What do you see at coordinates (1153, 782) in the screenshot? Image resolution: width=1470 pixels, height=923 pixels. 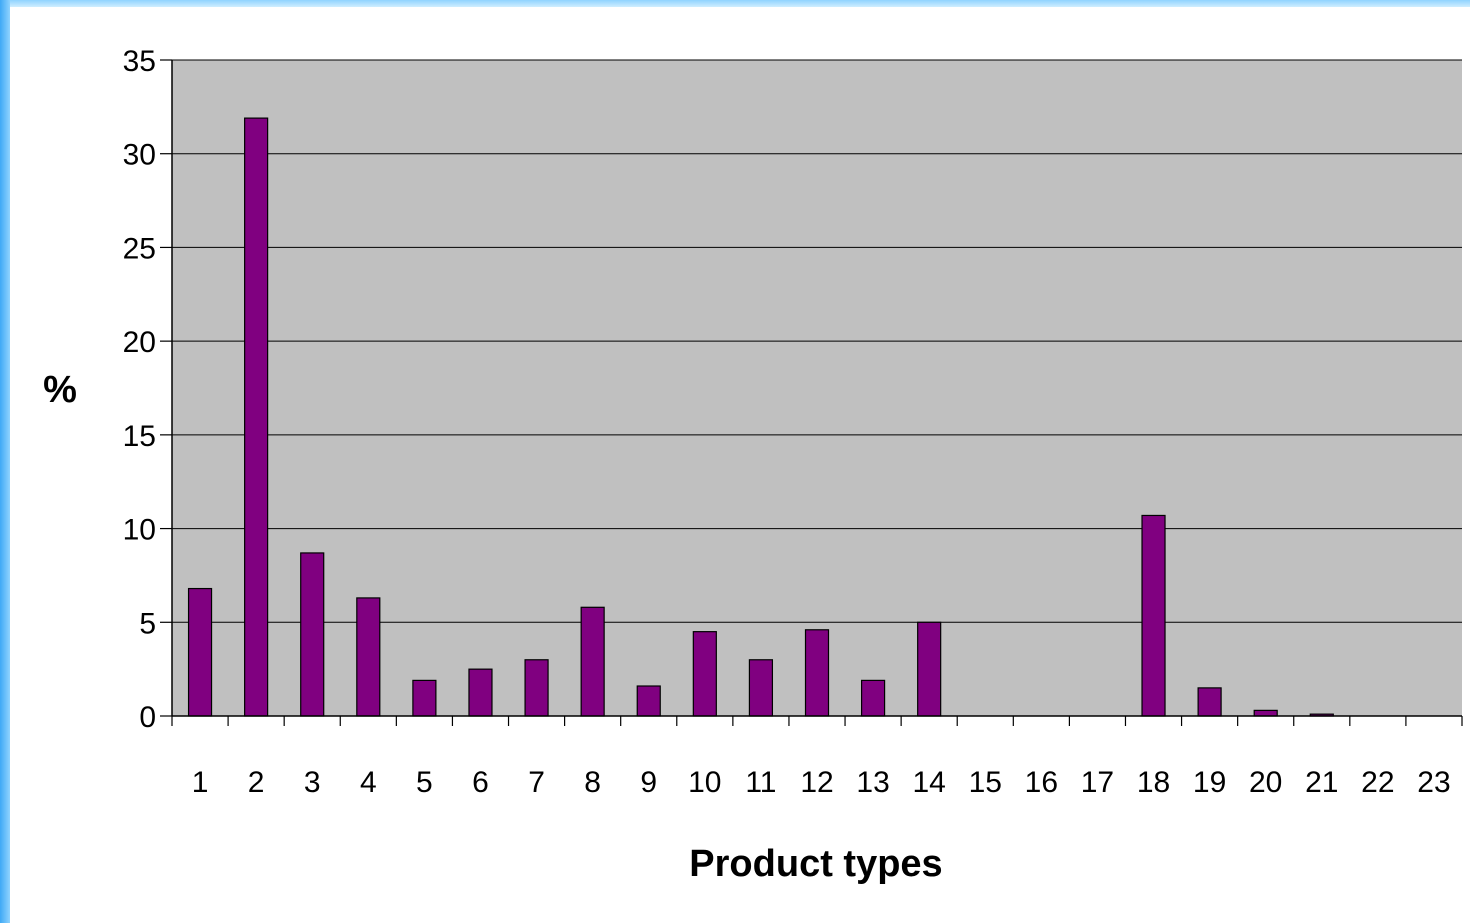 I see `x-tick-label: 18` at bounding box center [1153, 782].